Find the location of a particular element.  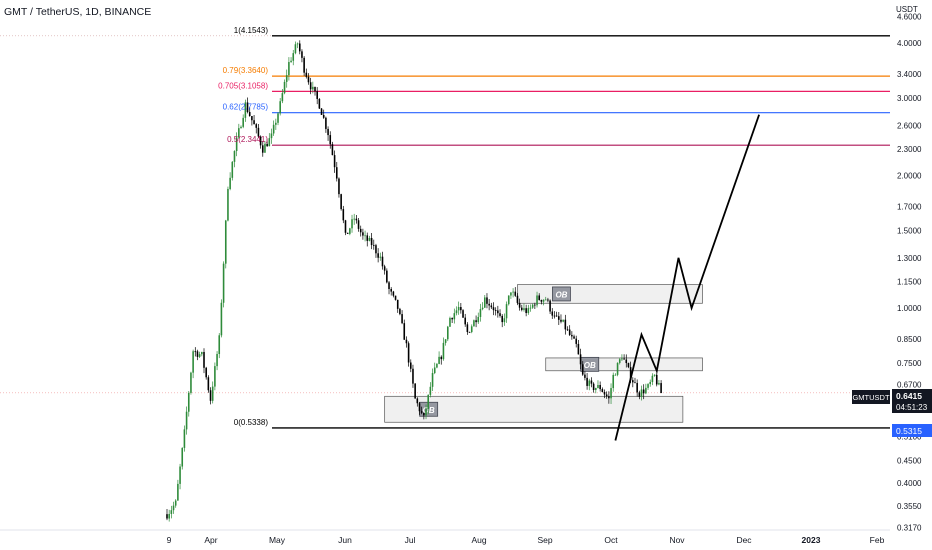

y-tick-label: 0.8500 is located at coordinates (909, 339).